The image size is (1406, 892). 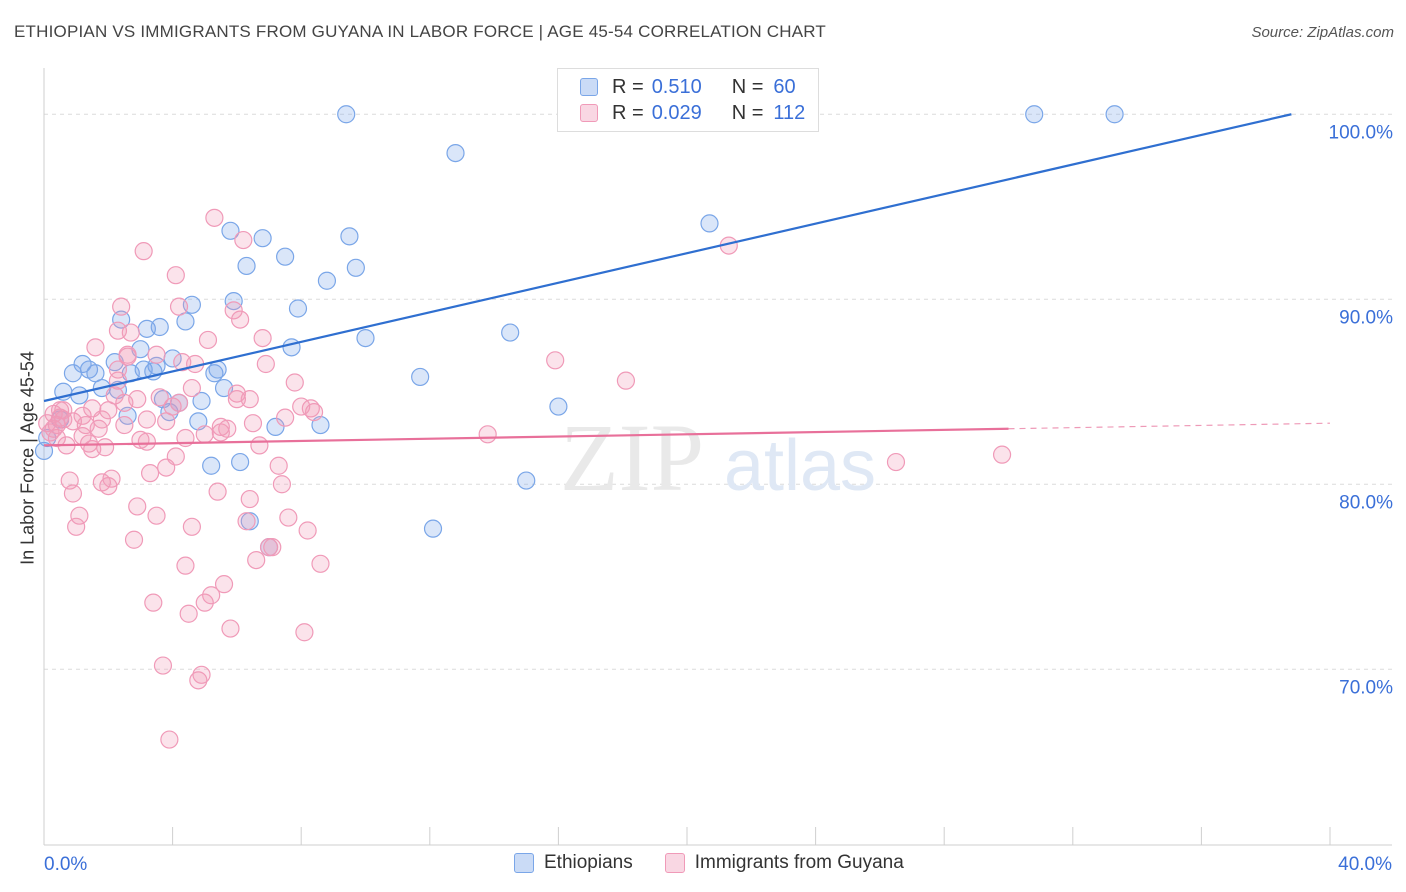 What do you see at coordinates (1361, 132) in the screenshot?
I see `y-tick-label: 100.0%` at bounding box center [1361, 132].